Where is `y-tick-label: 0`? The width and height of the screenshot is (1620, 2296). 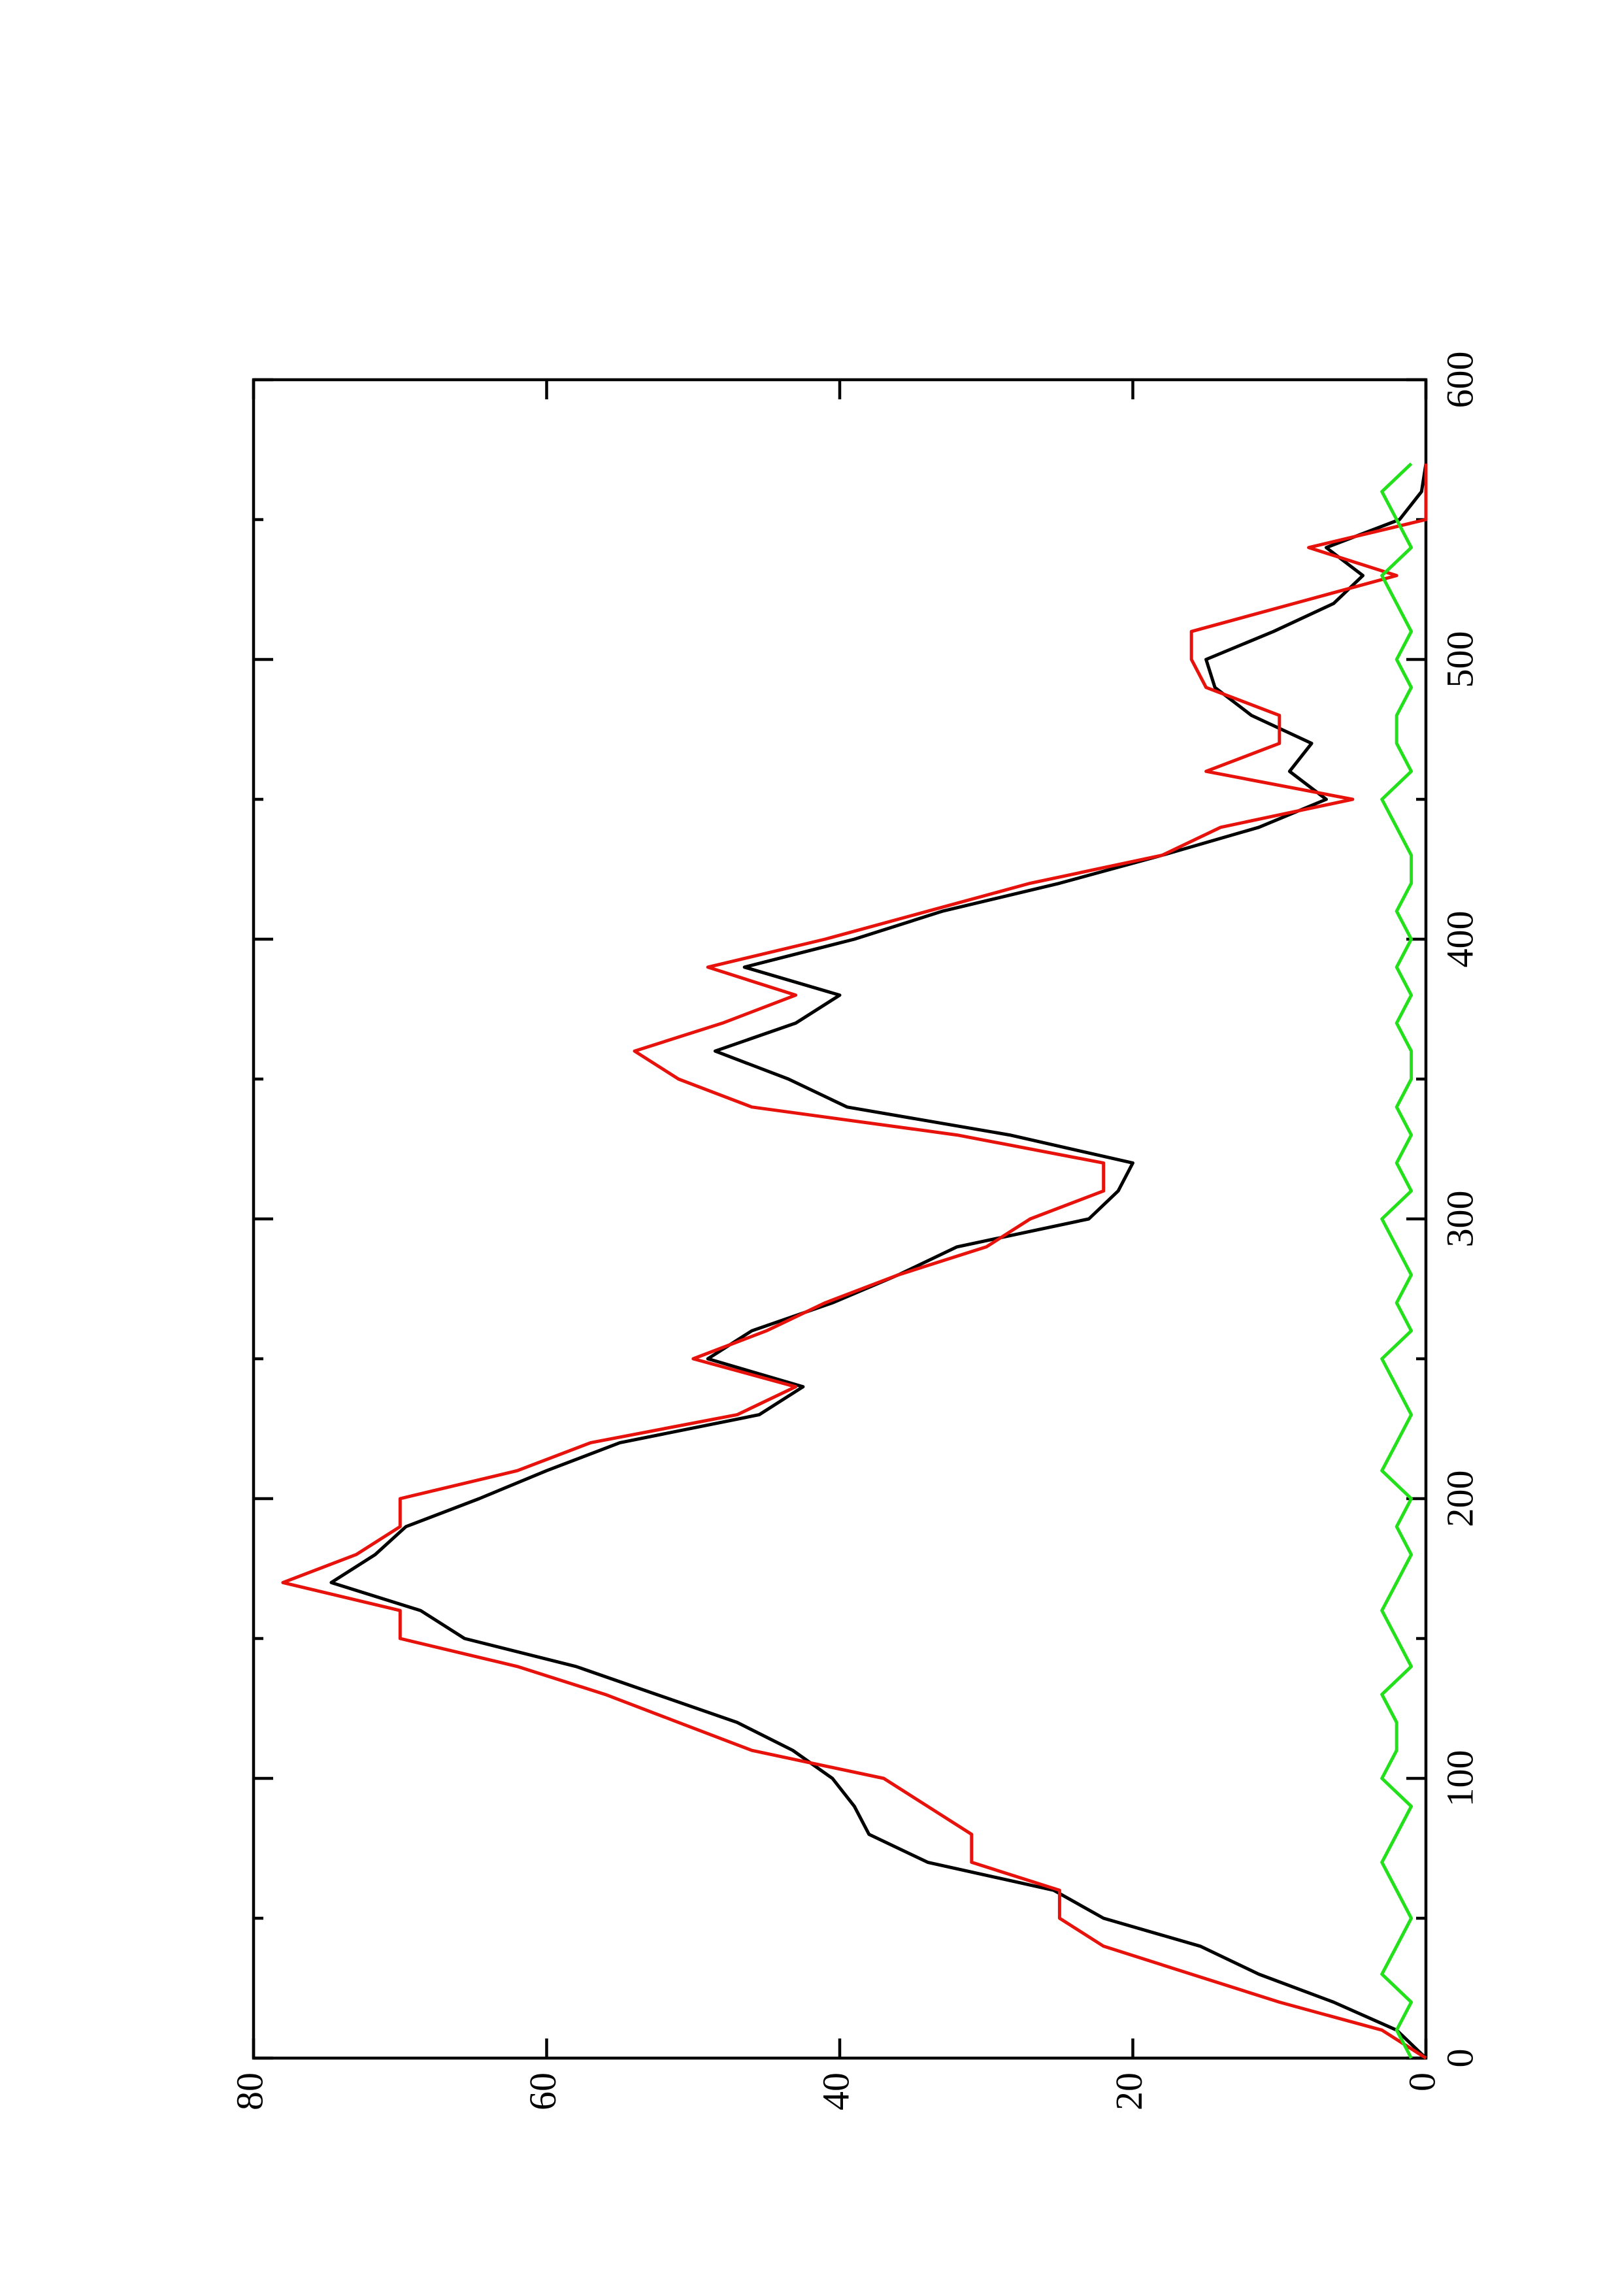 y-tick-label: 0 is located at coordinates (1421, 2081).